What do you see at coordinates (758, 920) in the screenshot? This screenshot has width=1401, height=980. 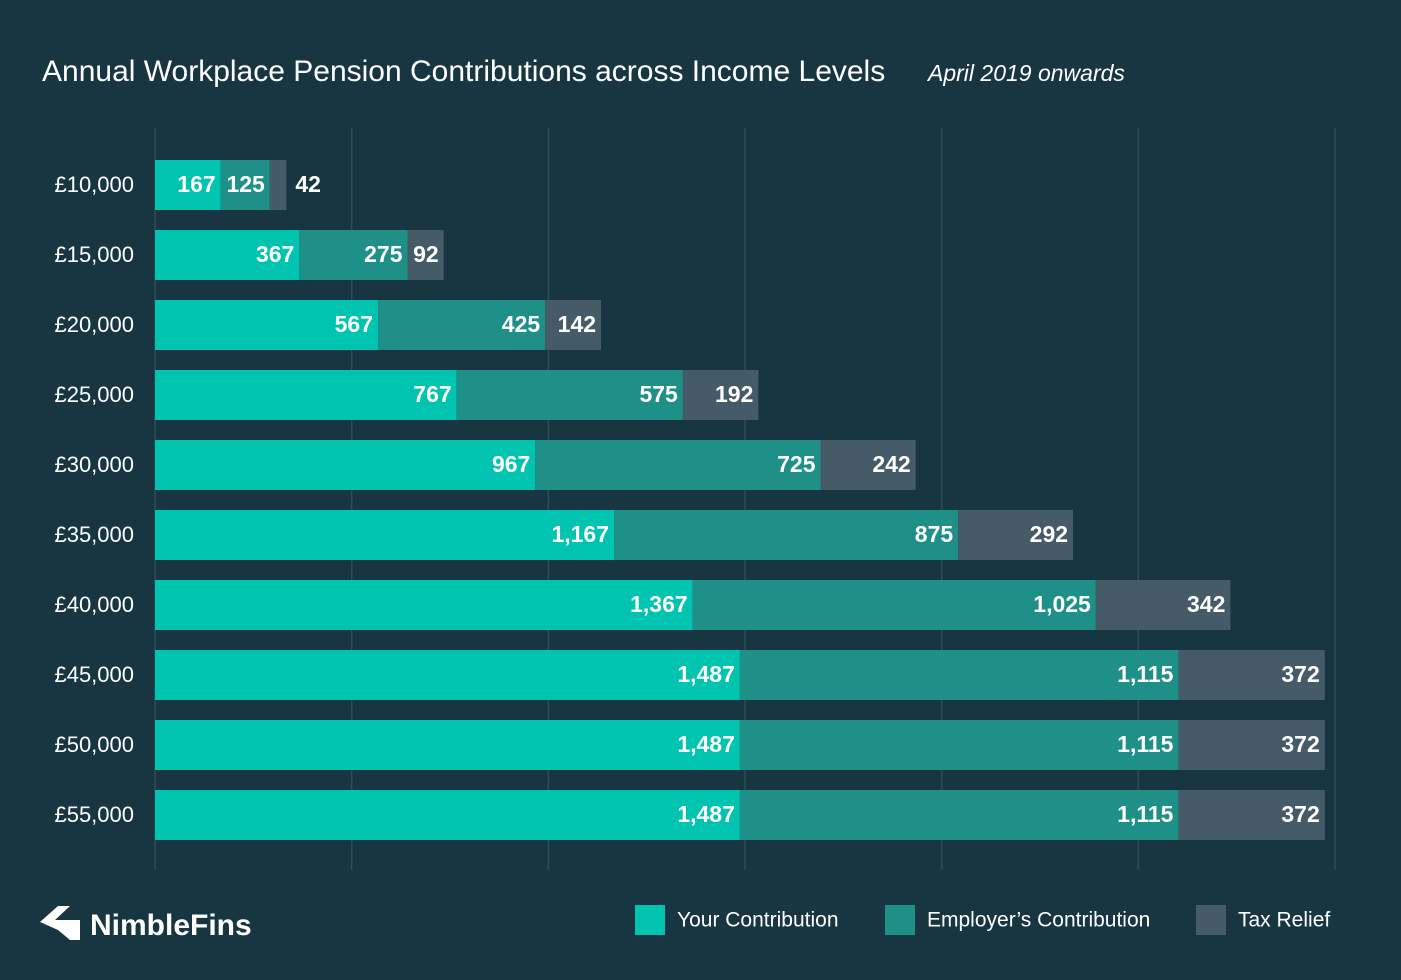 I see `legend-label: Your Contribution` at bounding box center [758, 920].